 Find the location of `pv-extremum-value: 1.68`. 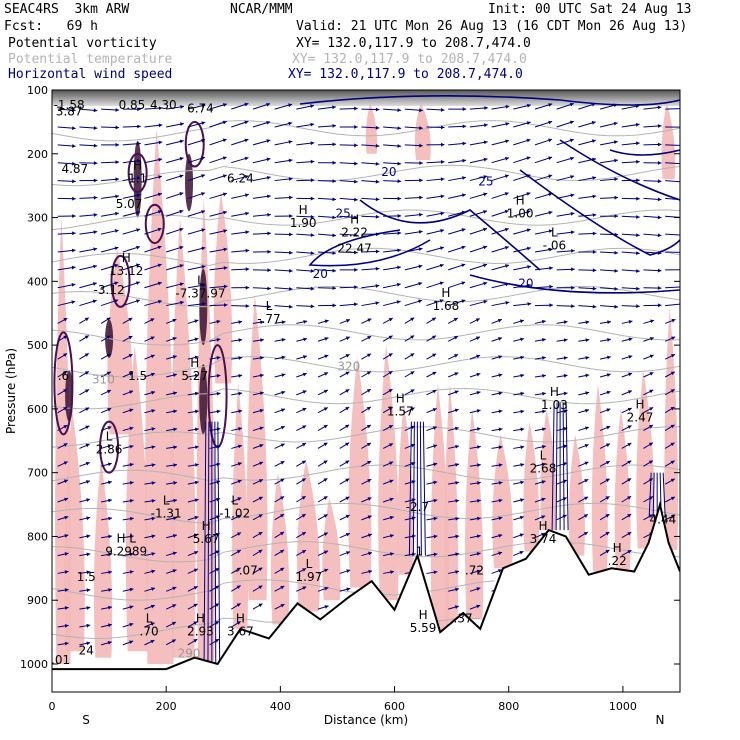

pv-extremum-value: 1.68 is located at coordinates (446, 306).